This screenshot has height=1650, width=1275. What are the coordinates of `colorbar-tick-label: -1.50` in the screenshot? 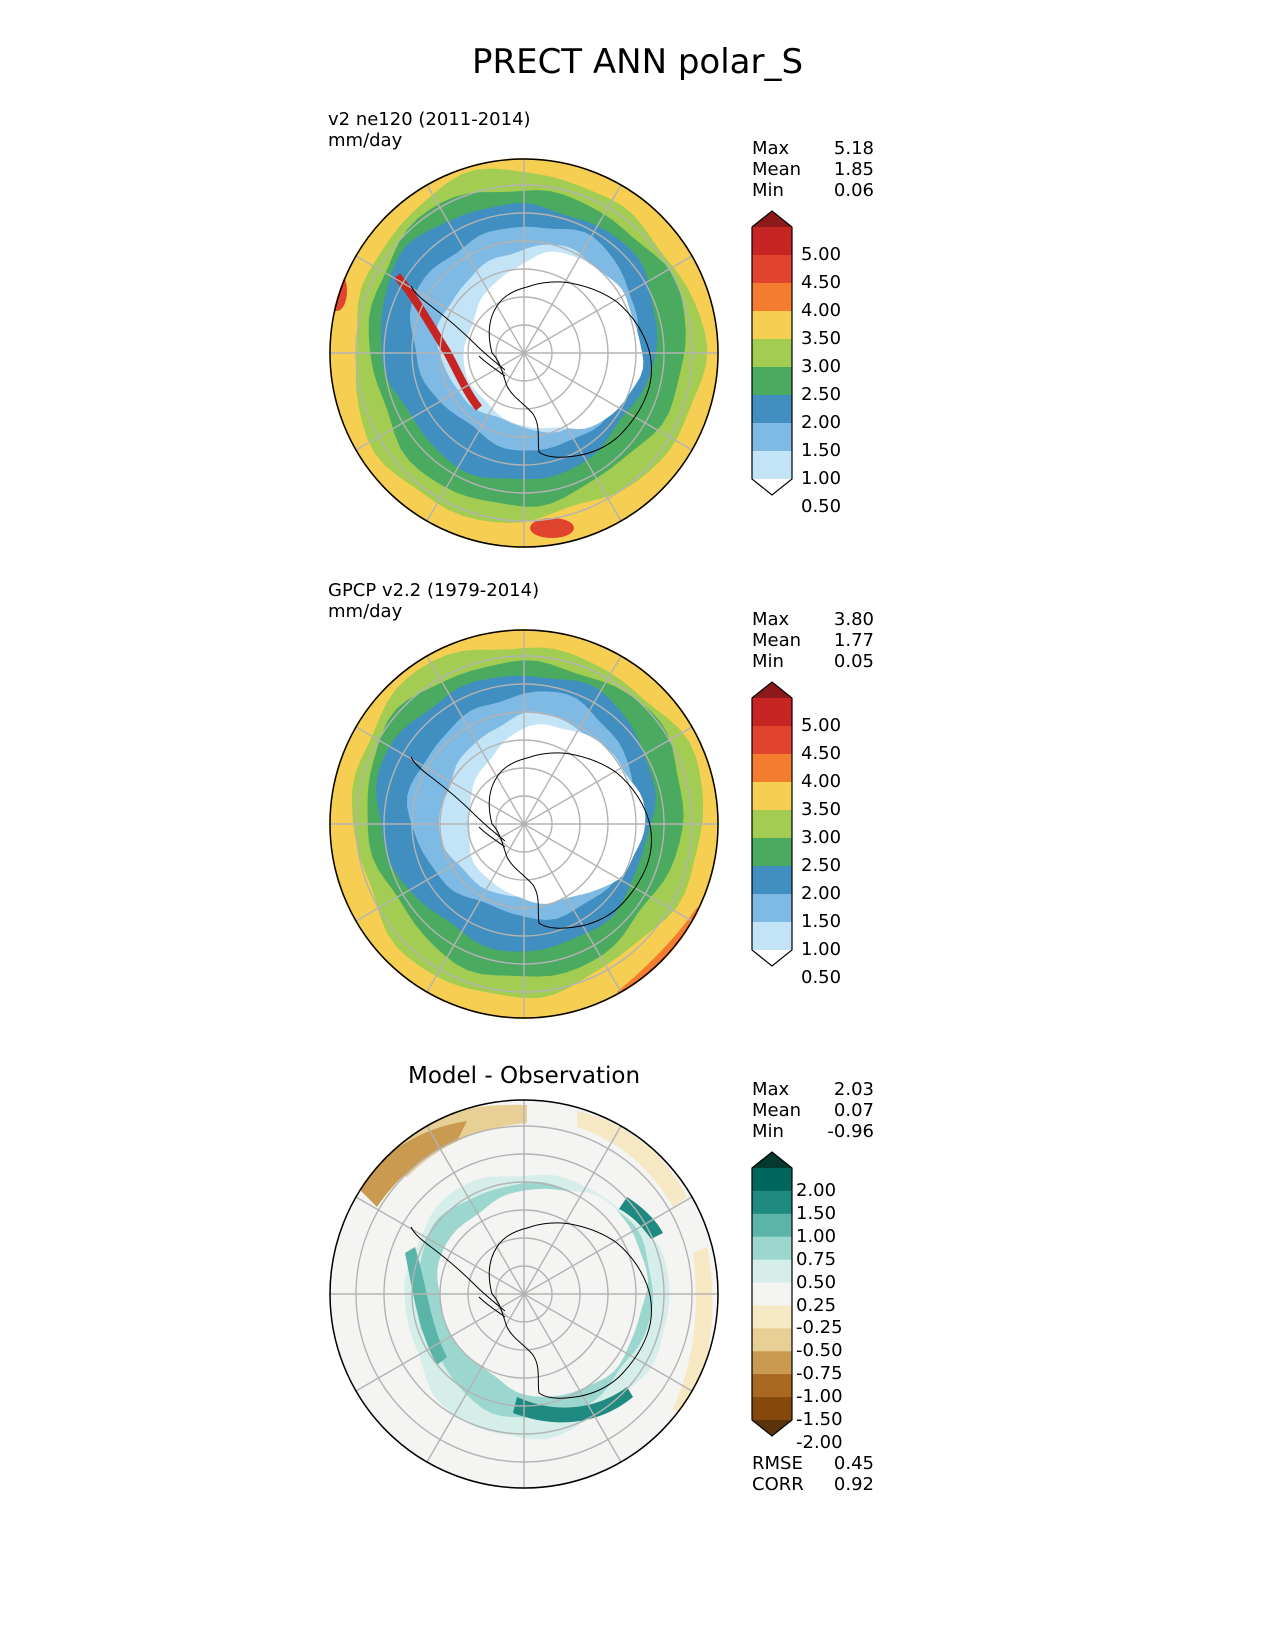 It's located at (819, 1419).